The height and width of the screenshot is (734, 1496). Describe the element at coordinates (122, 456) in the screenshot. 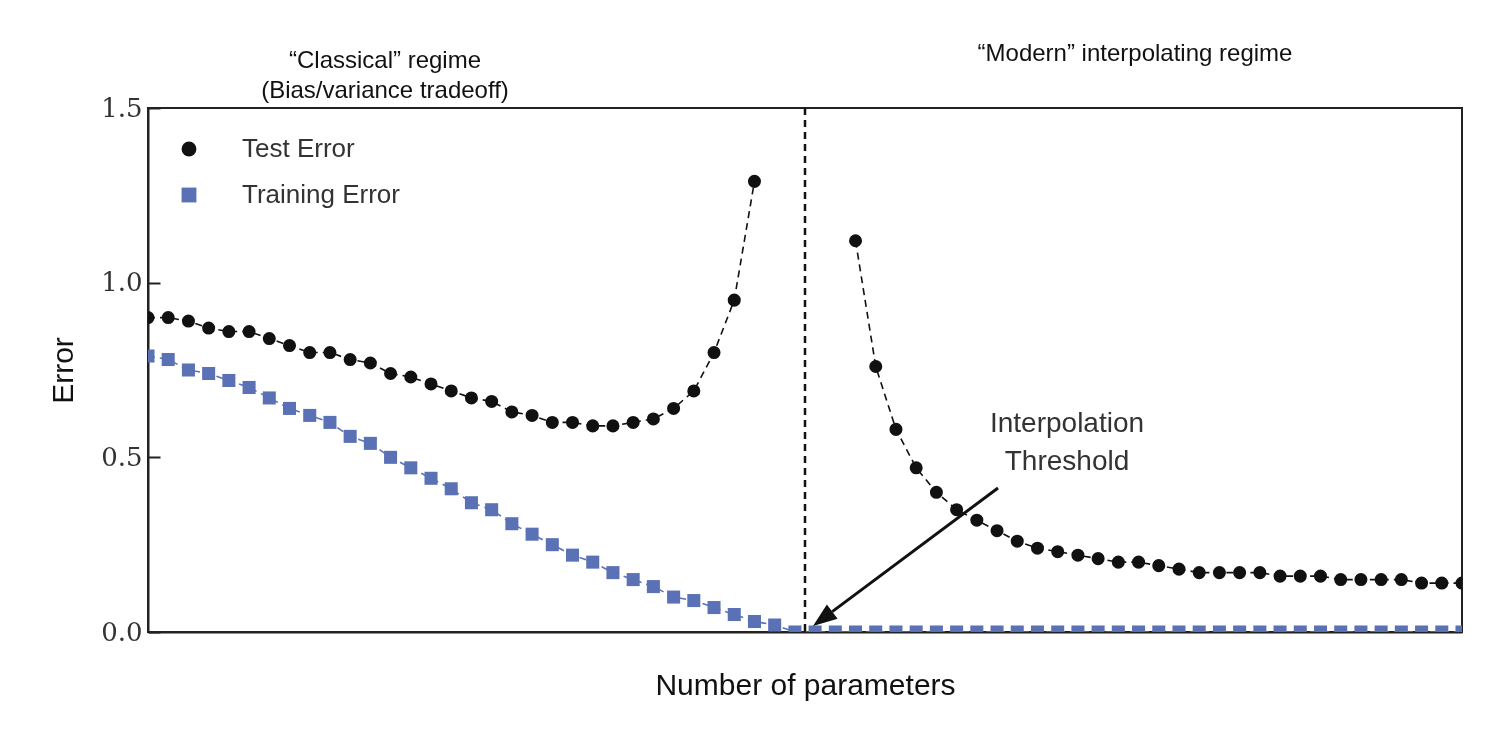

I see `y-tick-label: 0.5` at that location.